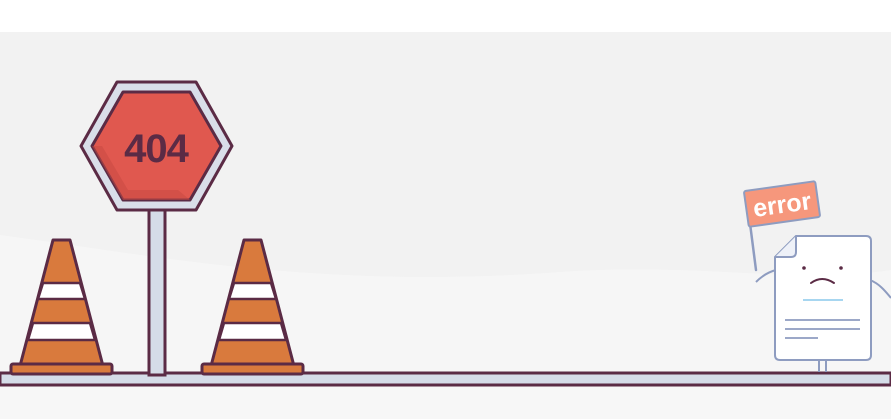  I want to click on sad-document-icon: error, so click(817, 276).